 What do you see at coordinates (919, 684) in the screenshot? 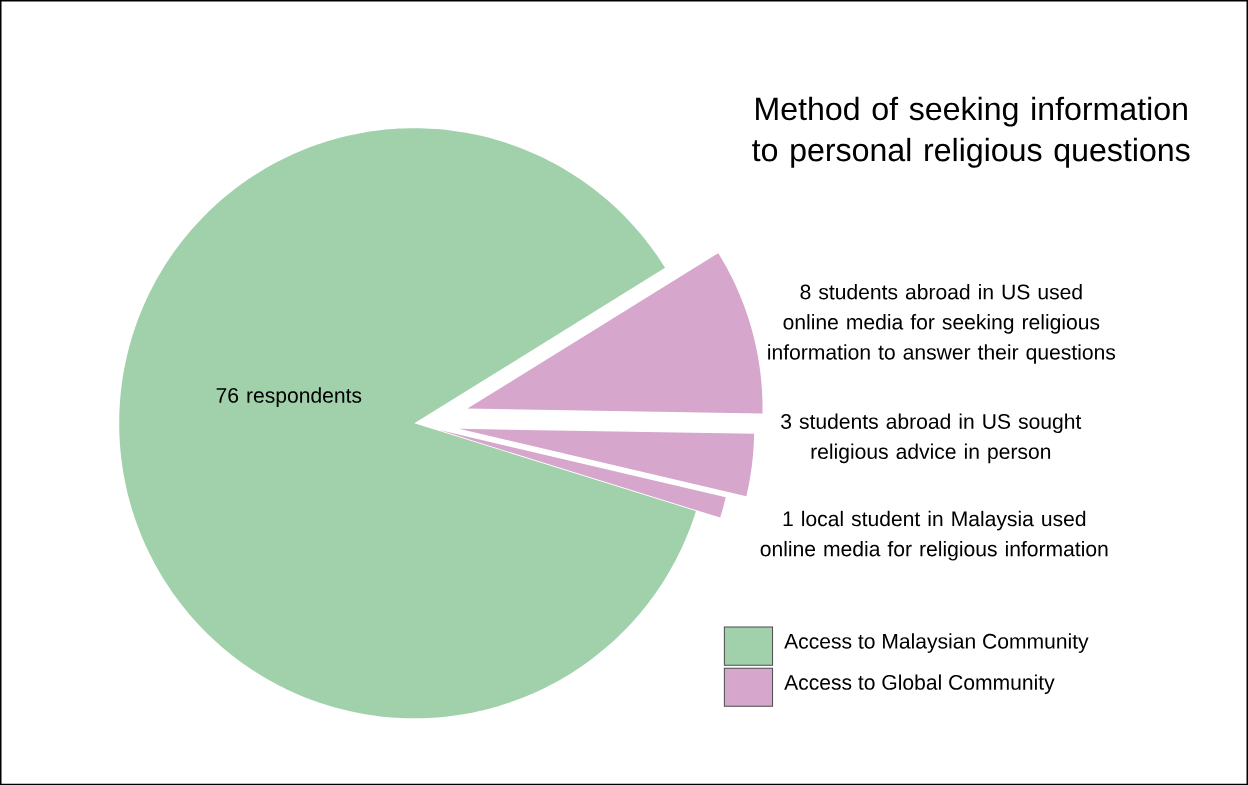
I see `text: Access to Global Community` at bounding box center [919, 684].